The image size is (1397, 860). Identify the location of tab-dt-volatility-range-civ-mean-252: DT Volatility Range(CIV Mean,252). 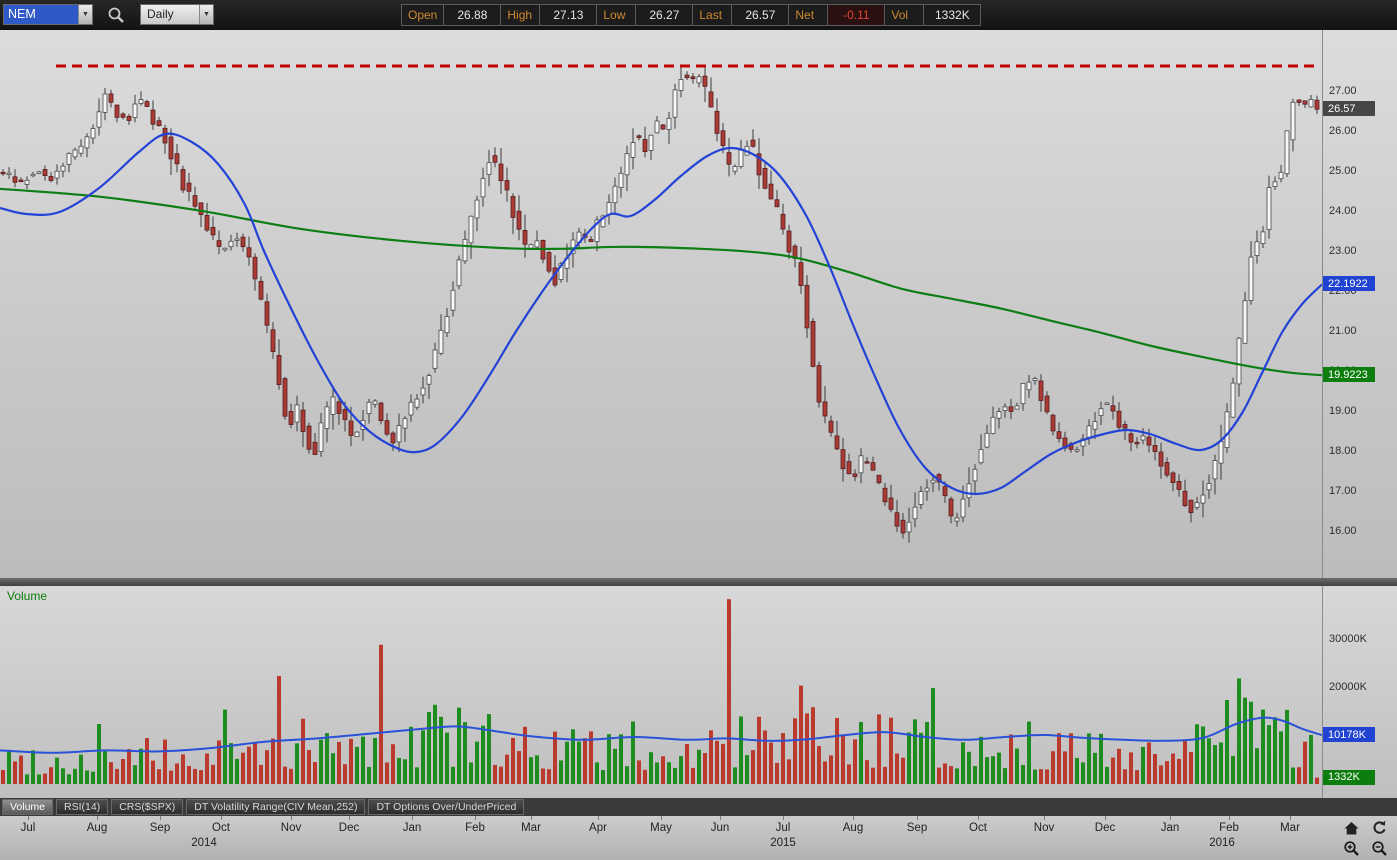
(276, 807).